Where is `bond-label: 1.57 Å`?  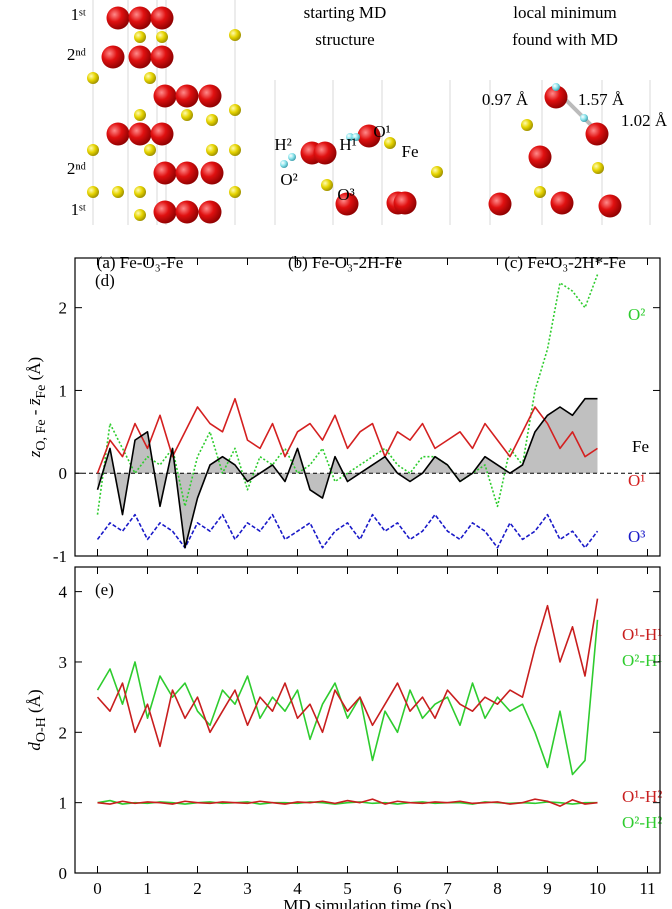
bond-label: 1.57 Å is located at coordinates (601, 99).